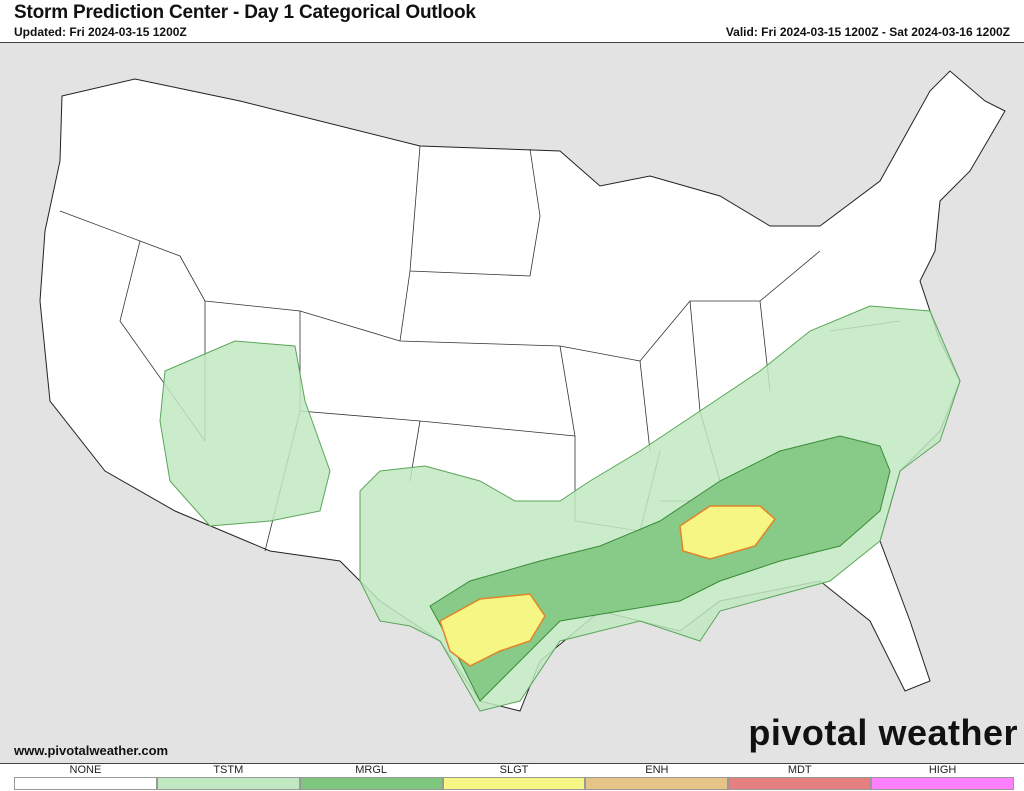 The width and height of the screenshot is (1024, 791). What do you see at coordinates (245, 433) in the screenshot?
I see `tstm-area-west` at bounding box center [245, 433].